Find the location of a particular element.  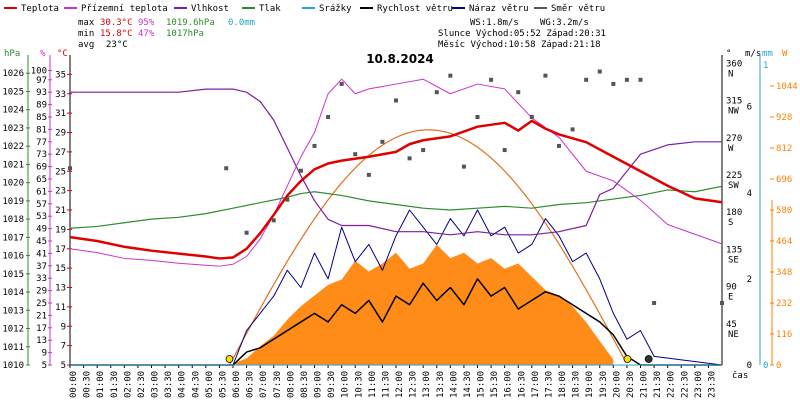

radiation-tick-label: 348 is located at coordinates (784, 273).